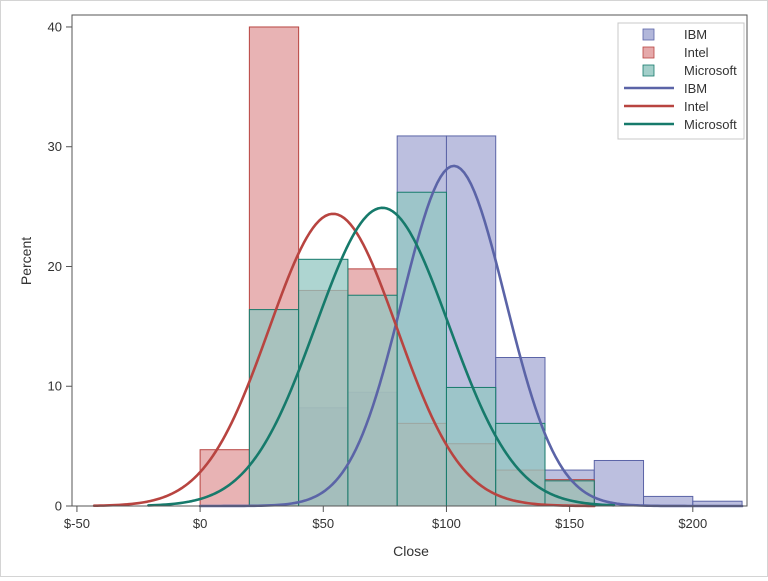  What do you see at coordinates (55, 146) in the screenshot?
I see `y-tick-label: 30` at bounding box center [55, 146].